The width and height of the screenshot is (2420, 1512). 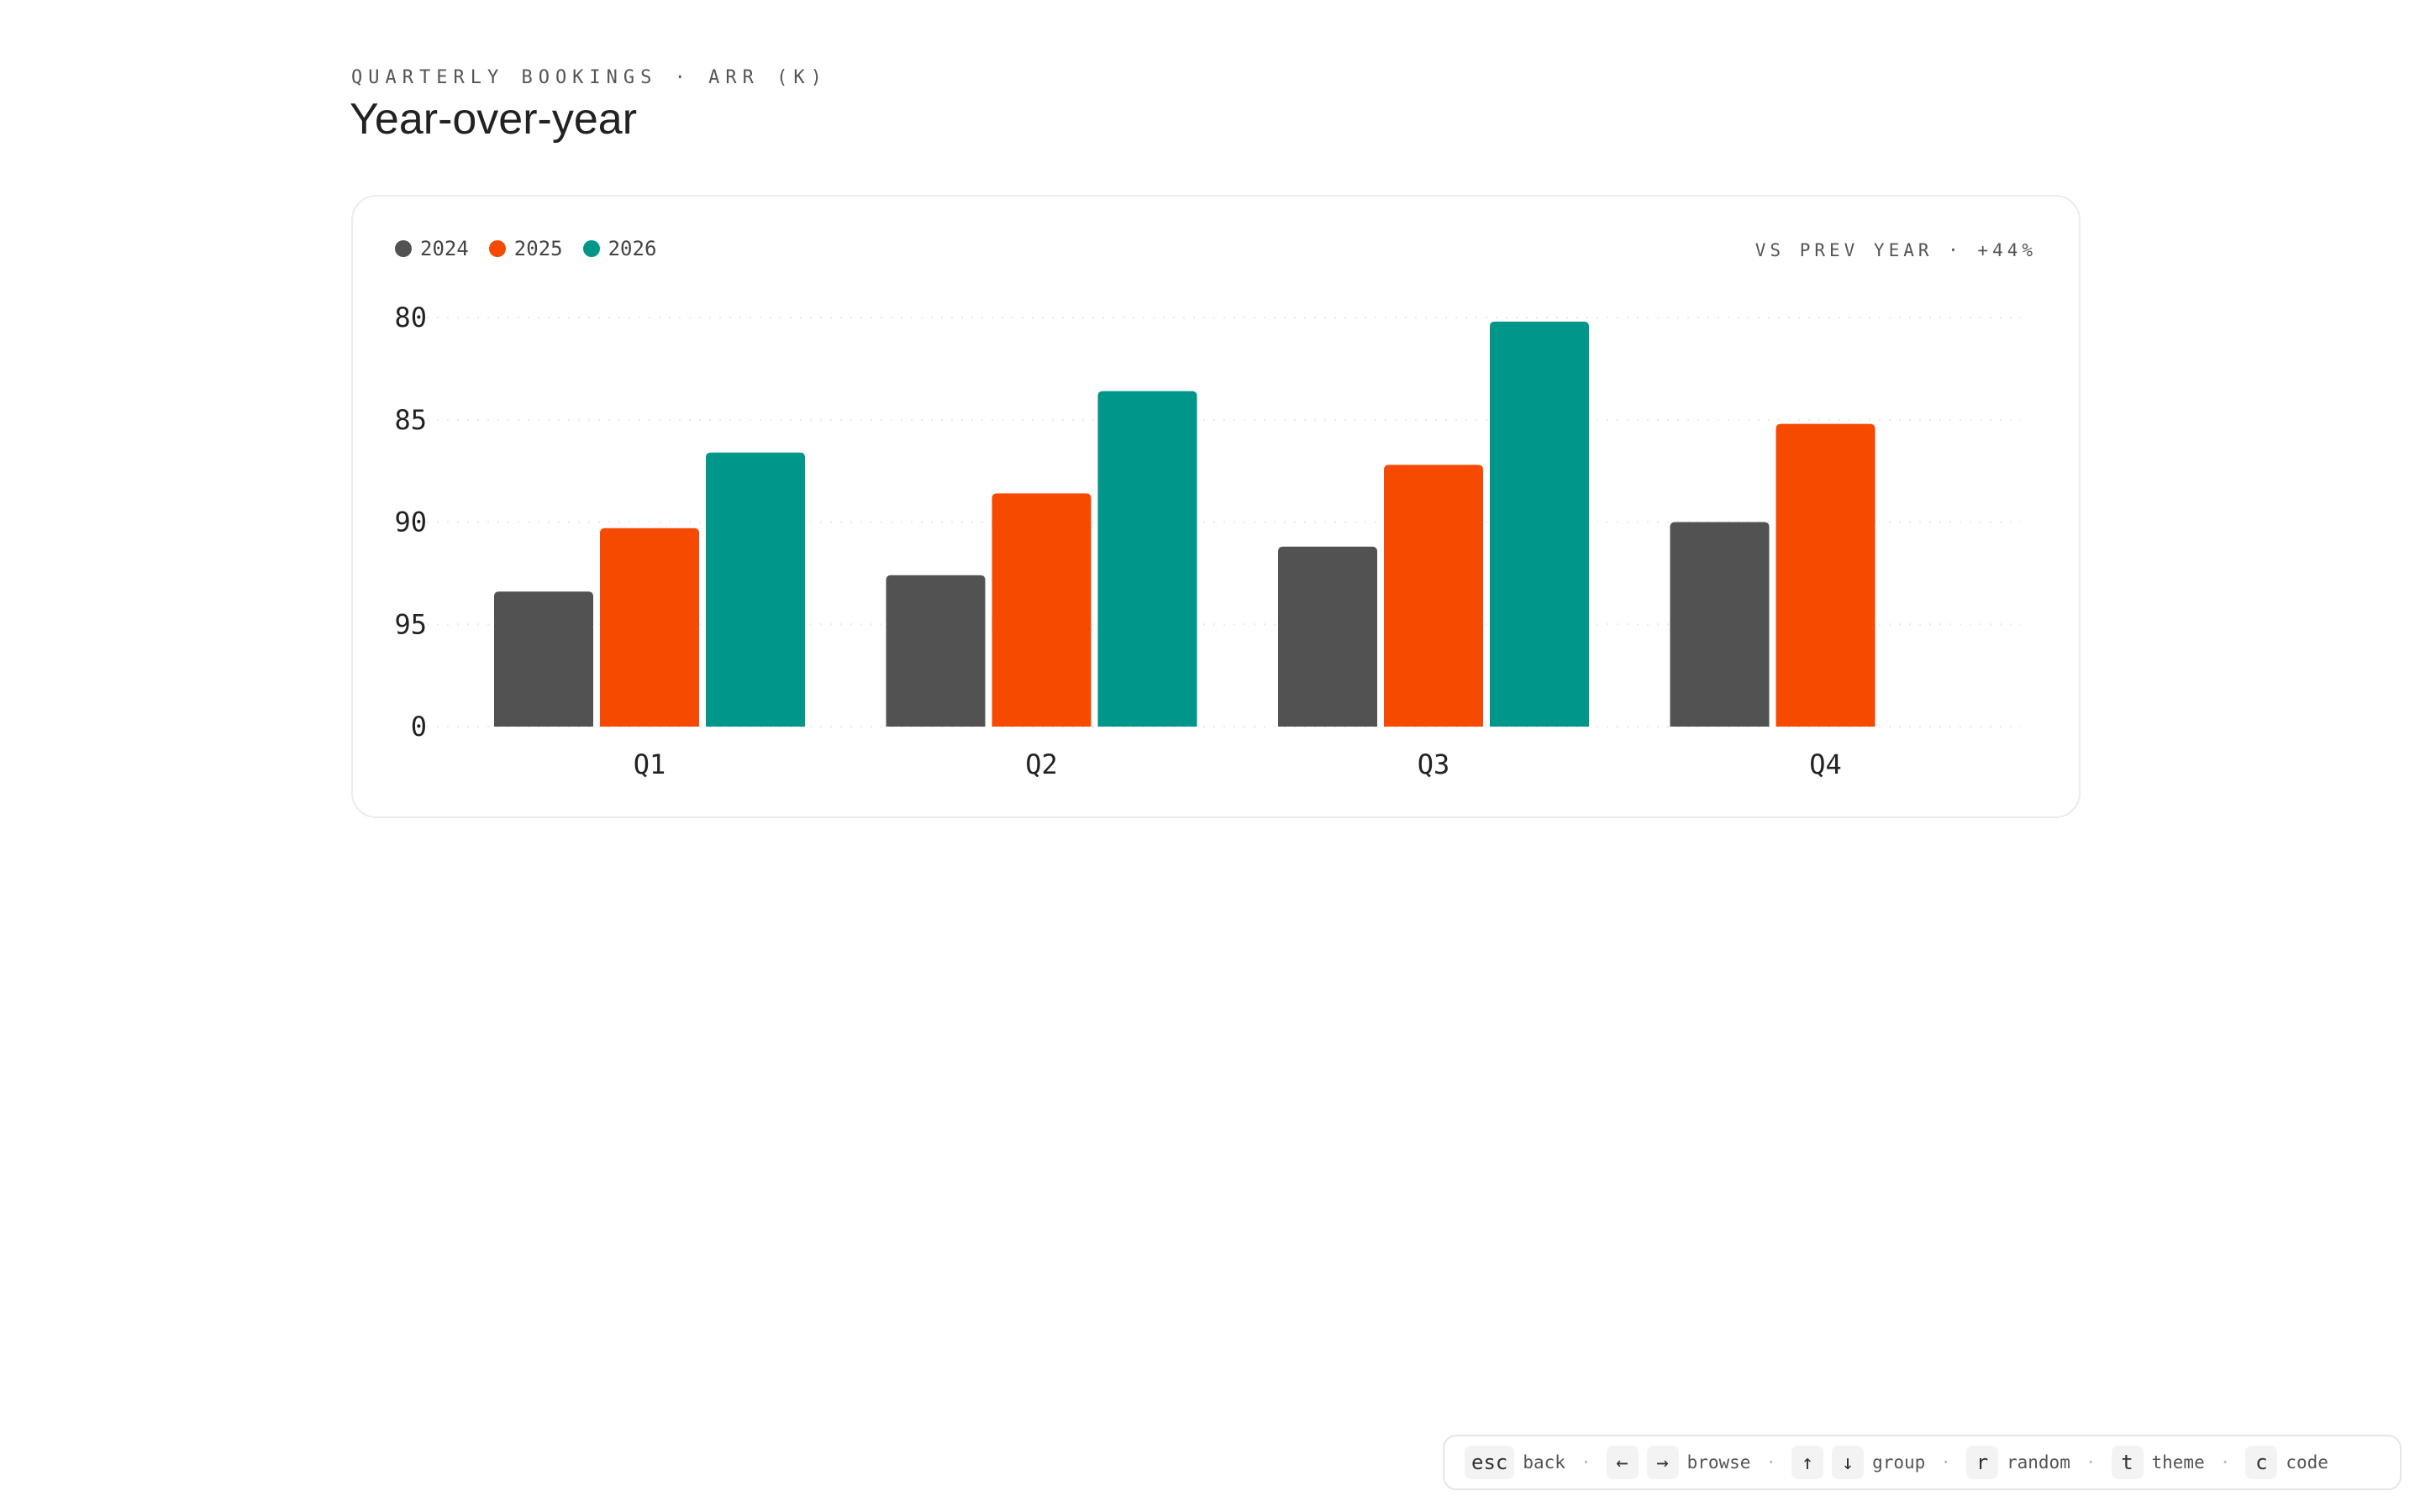 I want to click on legend-item-2025: 2025, so click(x=525, y=248).